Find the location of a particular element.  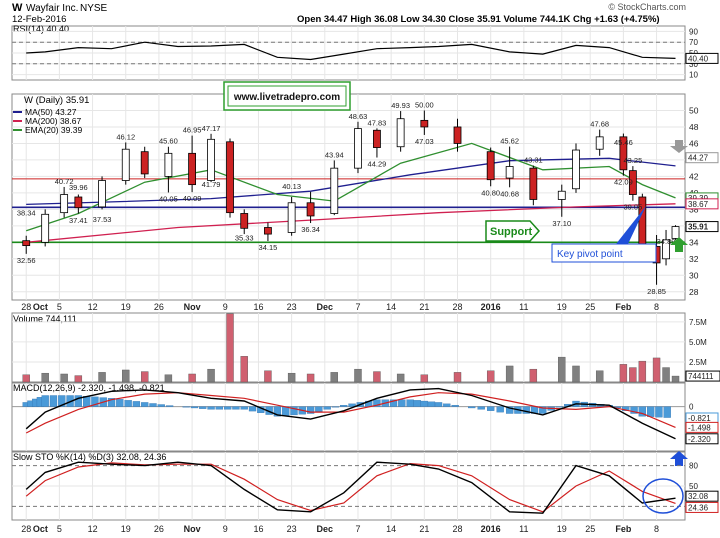

header-date: 12-Feb-2016 is located at coordinates (39, 19).